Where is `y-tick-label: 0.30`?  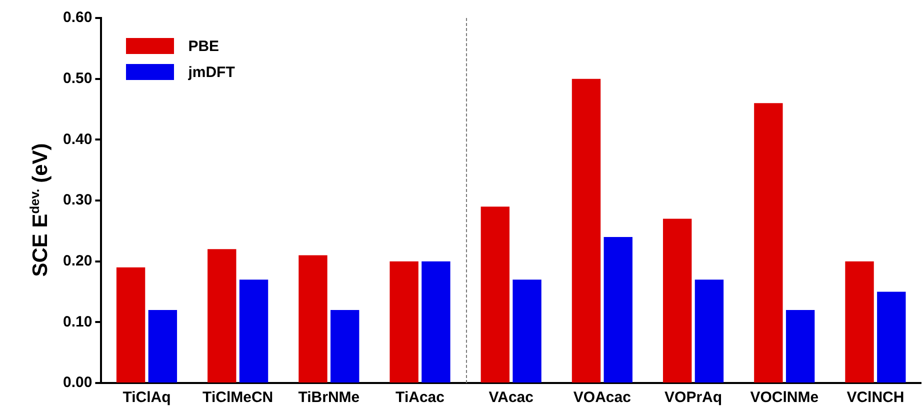
y-tick-label: 0.30 is located at coordinates (77, 200).